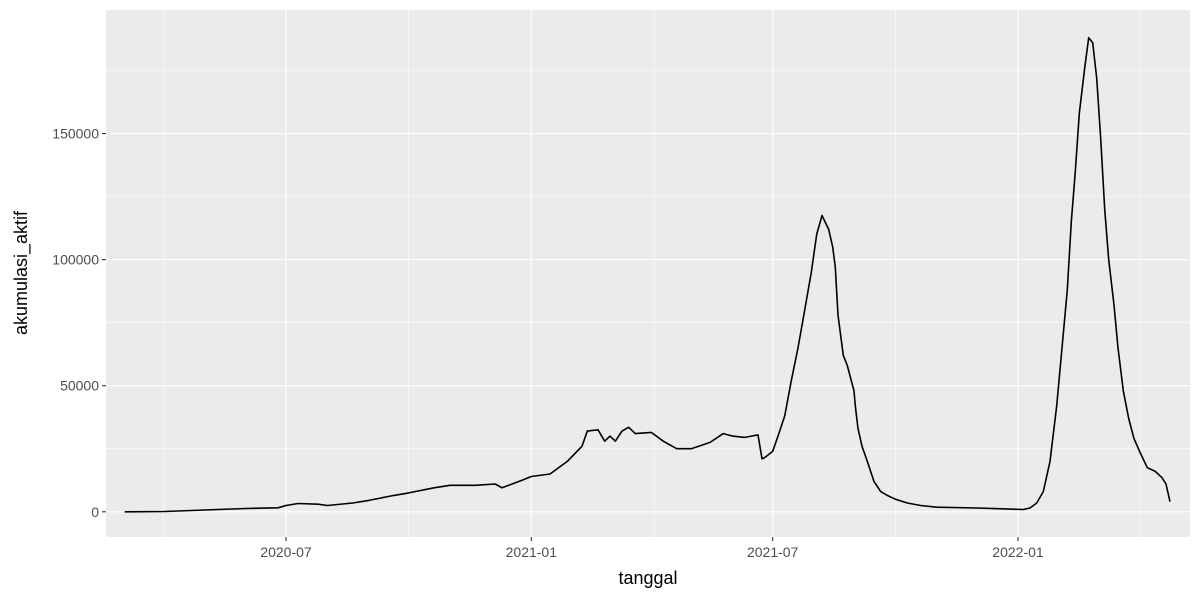  I want to click on y-tick-label: 150000, so click(75, 134).